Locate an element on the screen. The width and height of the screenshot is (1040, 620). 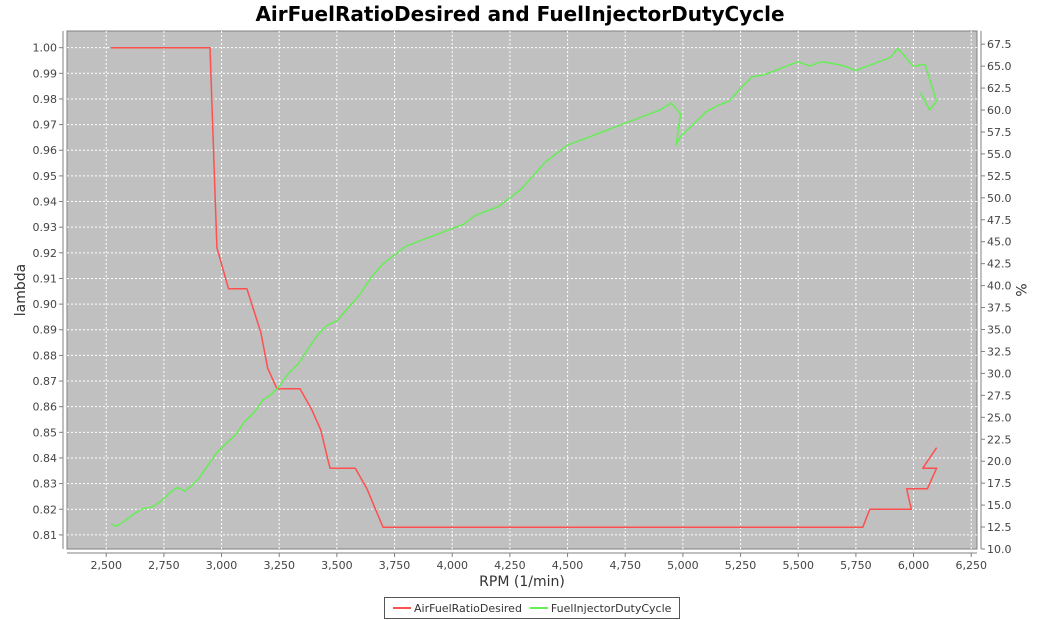
y-tick-label: 0.81 is located at coordinates (45, 535).